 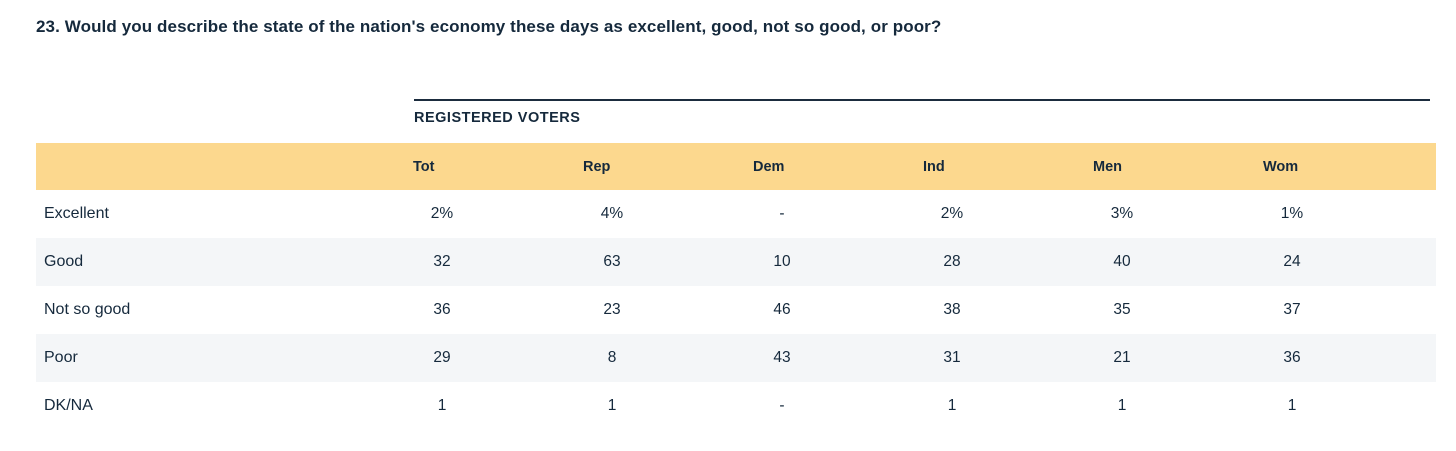 What do you see at coordinates (952, 261) in the screenshot?
I see `cell-value: 28` at bounding box center [952, 261].